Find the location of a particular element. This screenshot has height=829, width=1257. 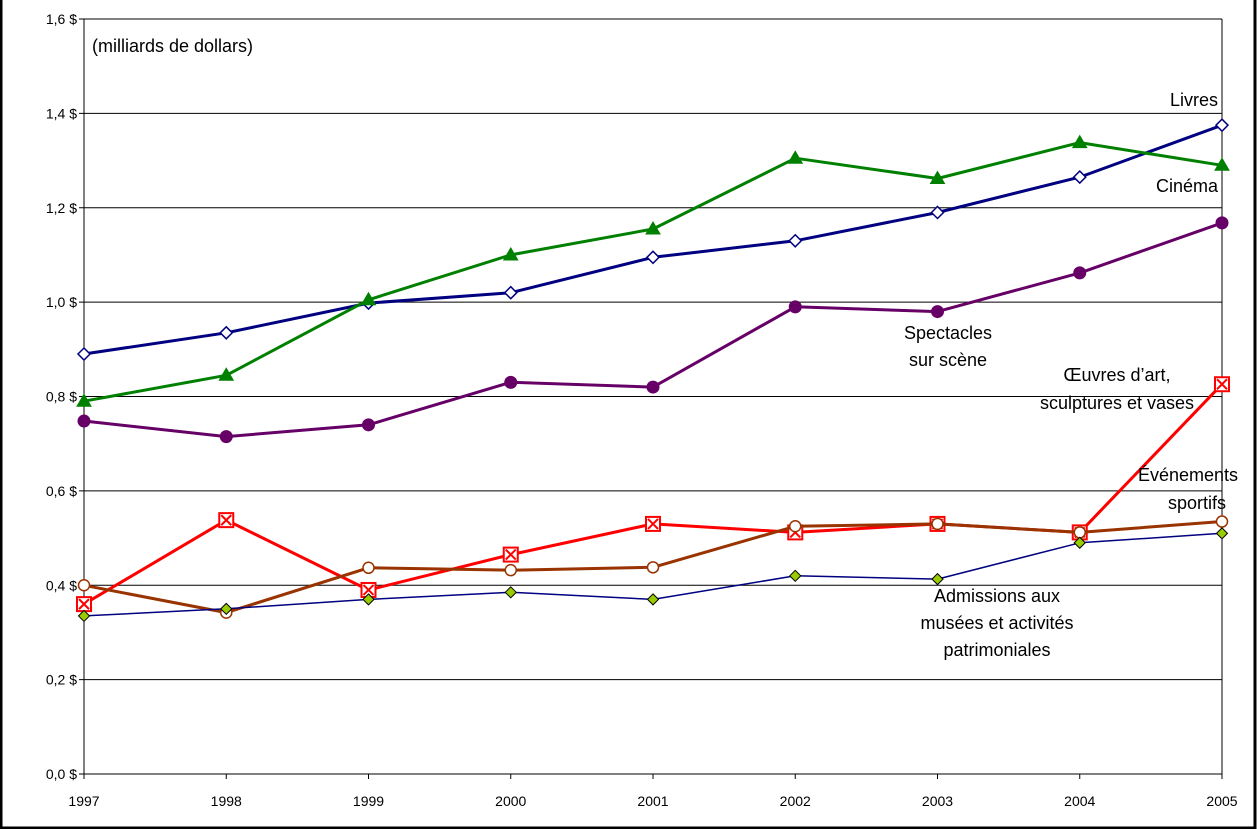

annotation-spectacles-line-2: sur scène is located at coordinates (948, 360).